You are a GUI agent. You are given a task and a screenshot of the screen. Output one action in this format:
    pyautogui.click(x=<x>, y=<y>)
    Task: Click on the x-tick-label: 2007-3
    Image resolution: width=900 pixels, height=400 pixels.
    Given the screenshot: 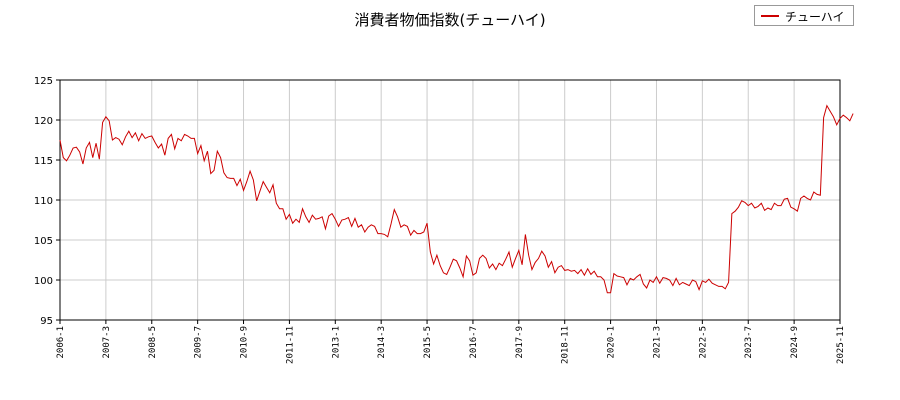 What is the action you would take?
    pyautogui.click(x=107, y=342)
    